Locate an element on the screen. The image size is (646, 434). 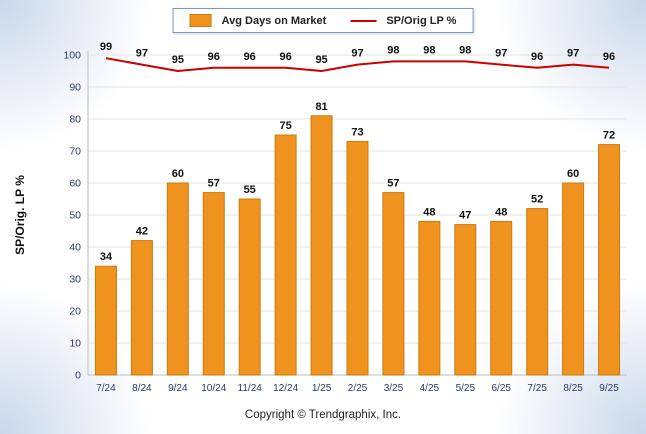
bar-value-label: 52 is located at coordinates (537, 200).